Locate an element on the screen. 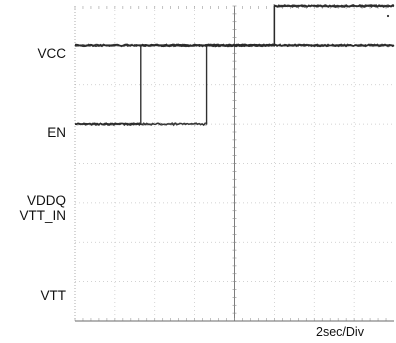 The height and width of the screenshot is (343, 396). time-scale-label: 2sec/Div is located at coordinates (340, 332).